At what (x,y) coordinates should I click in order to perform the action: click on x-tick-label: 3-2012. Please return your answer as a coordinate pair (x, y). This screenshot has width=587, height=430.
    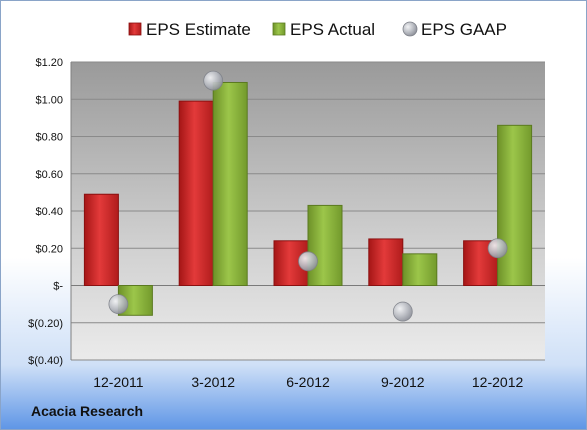
    Looking at the image, I should click on (213, 382).